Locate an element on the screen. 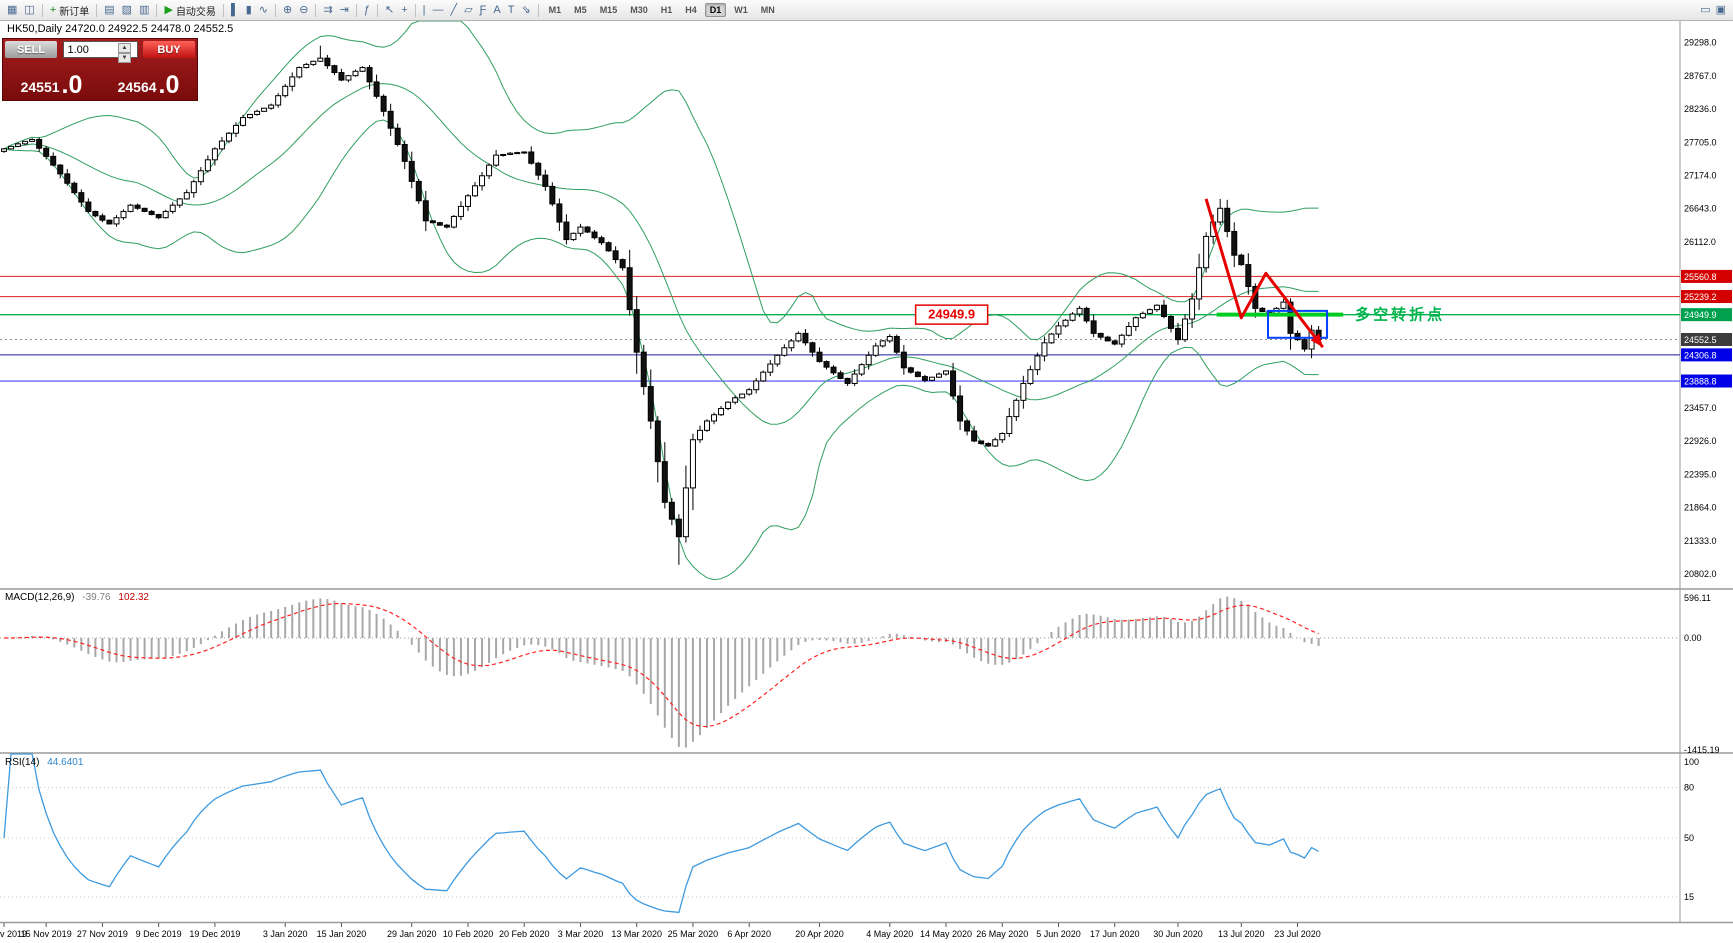  data-window-button: ▧ is located at coordinates (127, 10).